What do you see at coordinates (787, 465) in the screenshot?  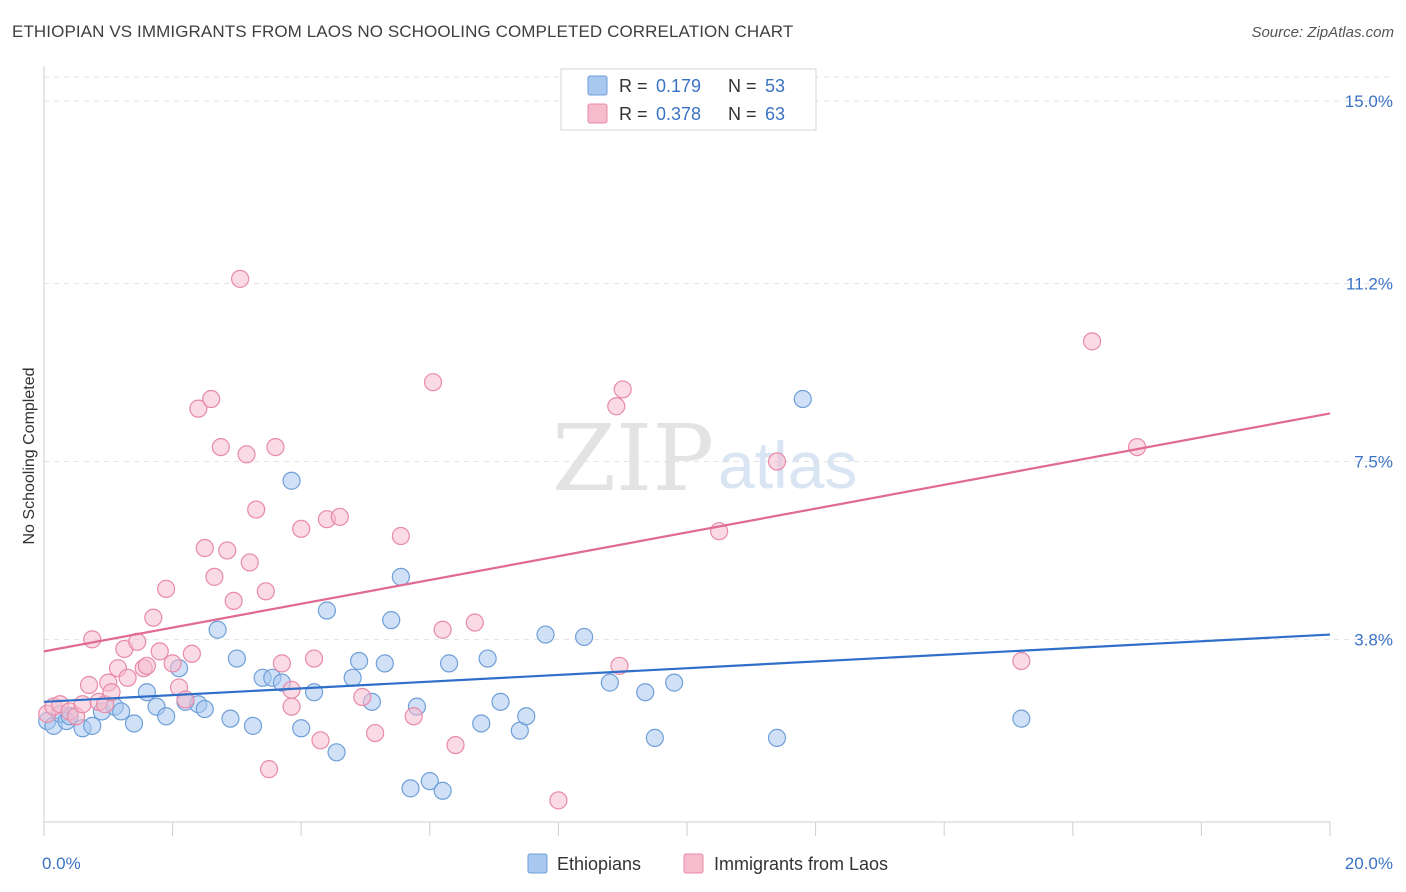 I see `watermark-atlas: atlas` at bounding box center [787, 465].